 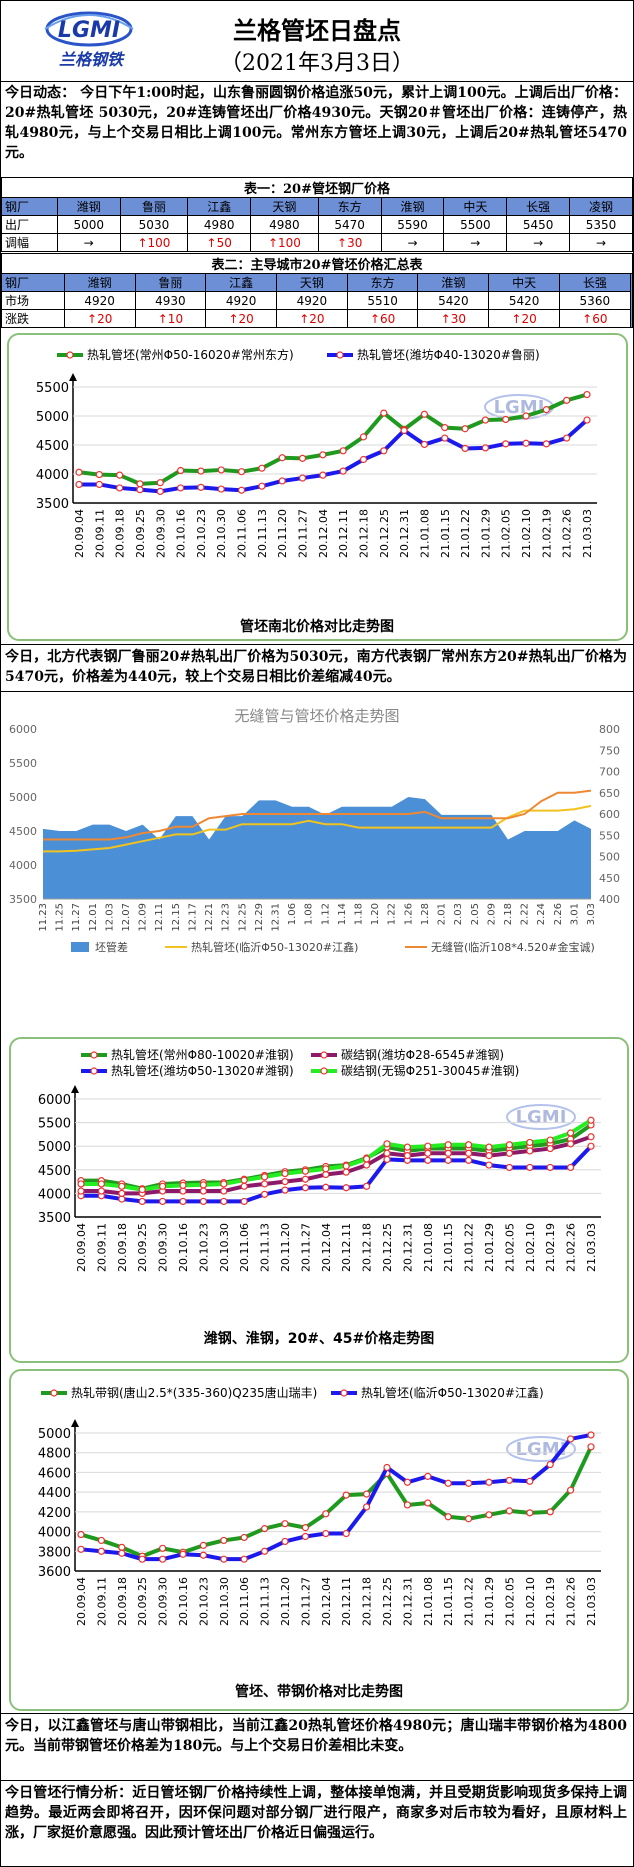 I want to click on table-row: 出厂 5000 5030 4980 4980 5470 5590 5500 5450 5350, so click(x=317, y=224).